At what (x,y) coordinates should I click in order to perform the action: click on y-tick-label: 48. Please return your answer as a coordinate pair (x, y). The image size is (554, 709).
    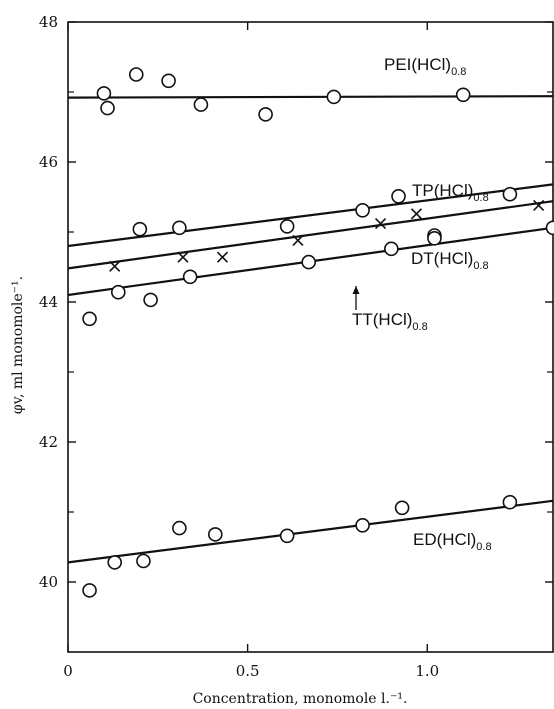
    Looking at the image, I should click on (48, 22).